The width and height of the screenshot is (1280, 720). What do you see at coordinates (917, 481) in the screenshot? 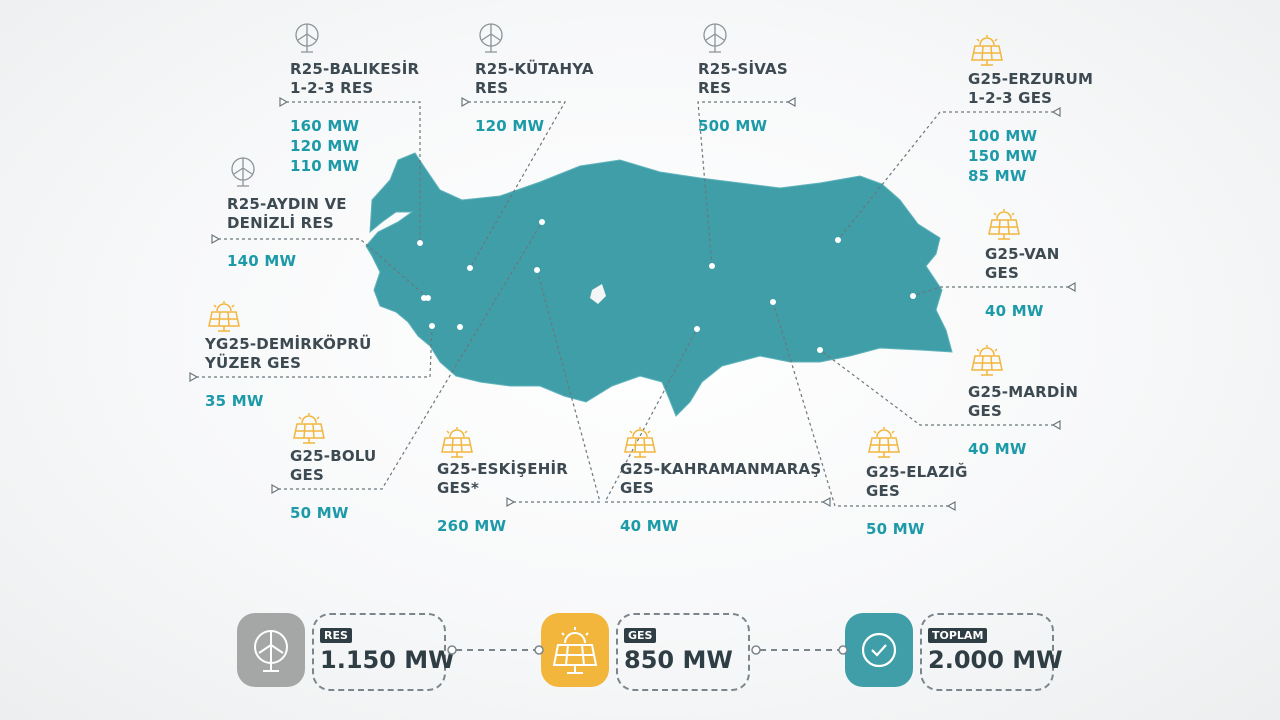
I see `project-title: G25-ELAZIĞ GES` at bounding box center [917, 481].